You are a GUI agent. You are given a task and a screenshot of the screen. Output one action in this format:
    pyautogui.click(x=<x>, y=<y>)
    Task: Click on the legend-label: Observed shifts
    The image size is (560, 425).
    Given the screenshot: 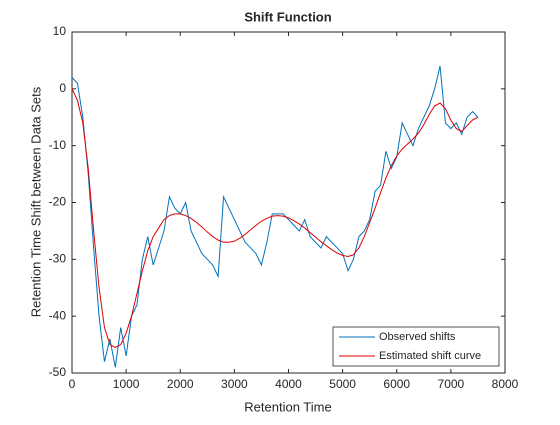 What is the action you would take?
    pyautogui.click(x=417, y=337)
    